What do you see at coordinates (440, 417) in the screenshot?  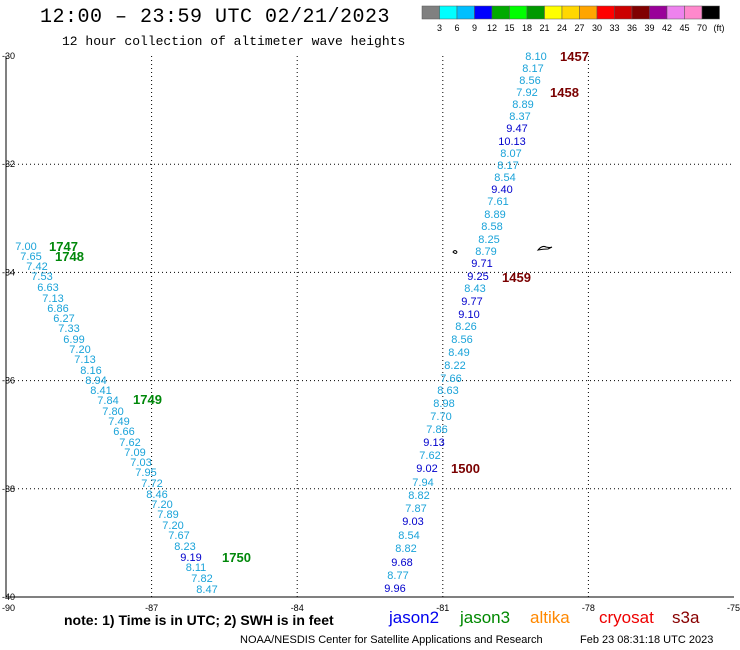 I see `wave-height-value: 7.70` at bounding box center [440, 417].